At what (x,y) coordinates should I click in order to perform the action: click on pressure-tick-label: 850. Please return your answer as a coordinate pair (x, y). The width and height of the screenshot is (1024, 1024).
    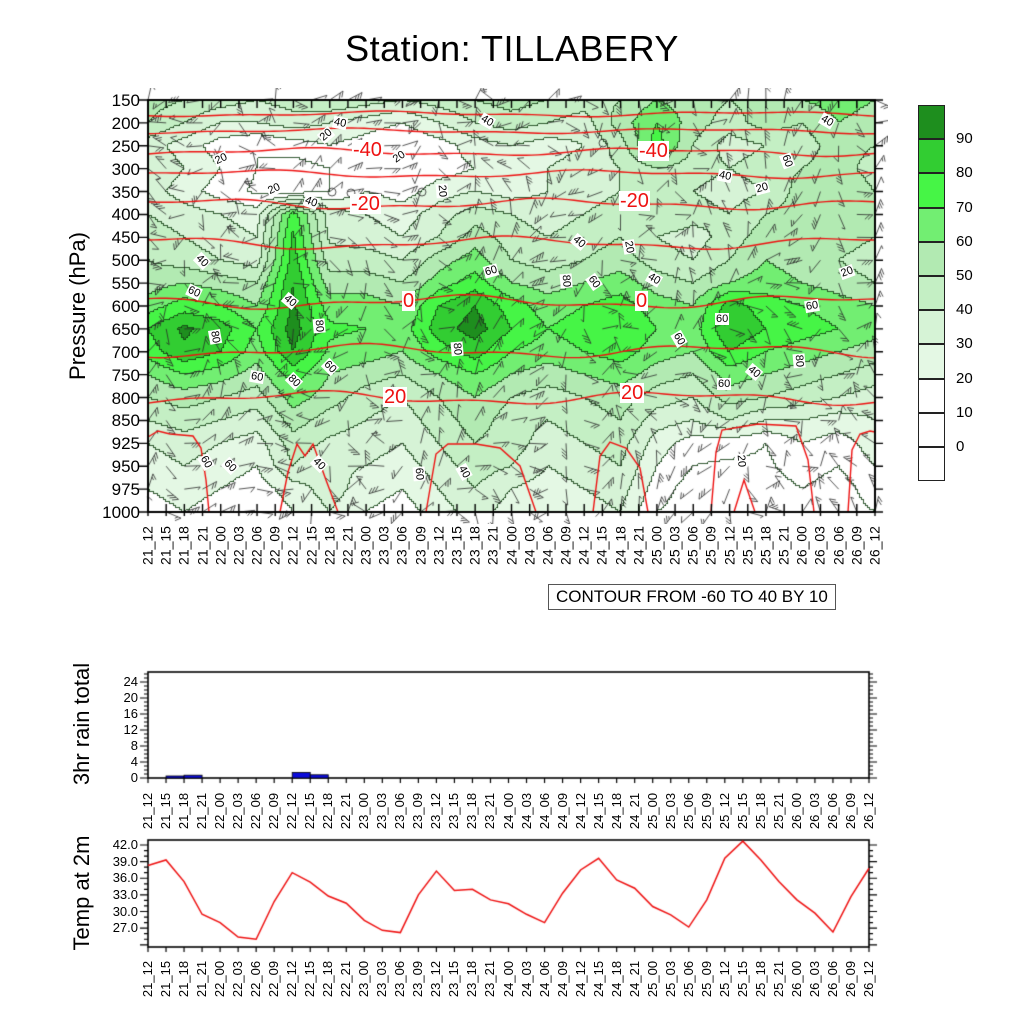
    Looking at the image, I should click on (125, 421).